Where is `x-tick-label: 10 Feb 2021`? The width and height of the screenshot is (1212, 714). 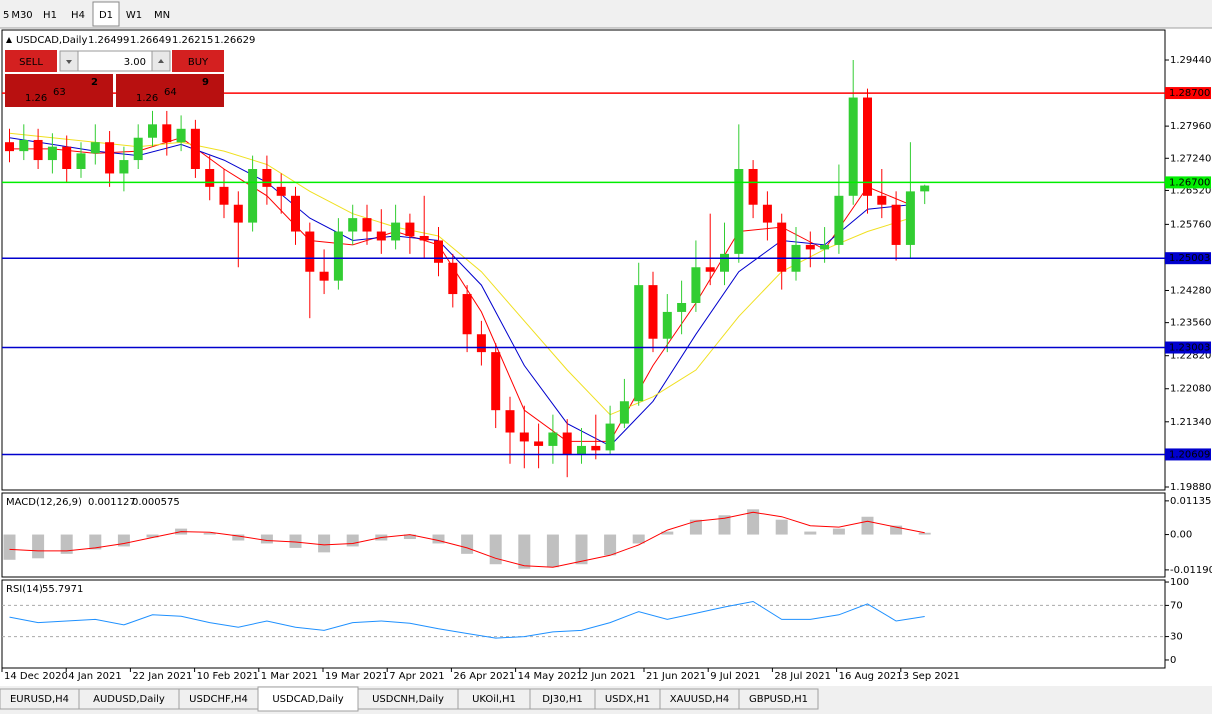
x-tick-label: 10 Feb 2021 is located at coordinates (228, 676).